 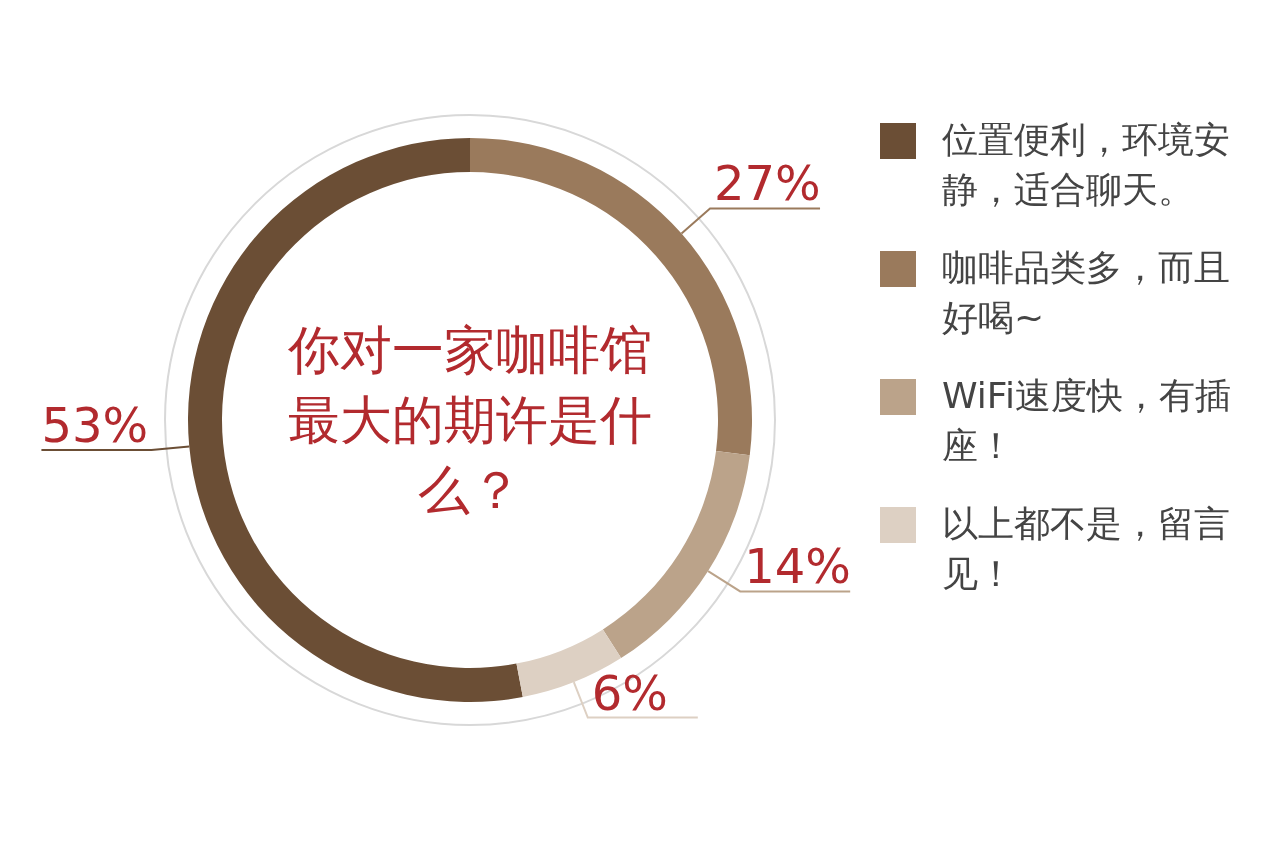 I want to click on legend-label: 位置便利，环境安静，适合聊天。, so click(x=1086, y=165).